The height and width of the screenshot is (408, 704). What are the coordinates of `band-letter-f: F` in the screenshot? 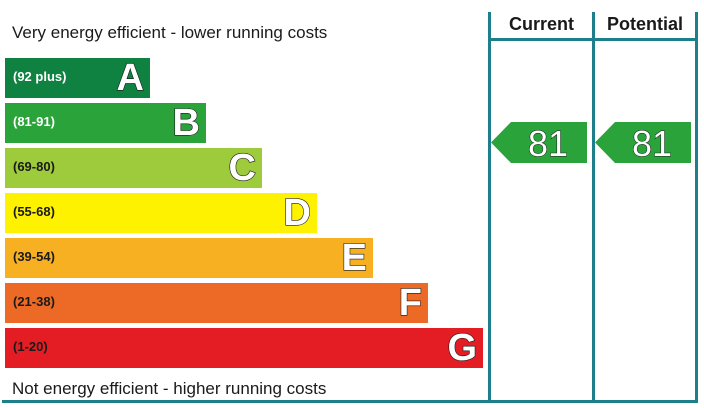 It's located at (410, 302).